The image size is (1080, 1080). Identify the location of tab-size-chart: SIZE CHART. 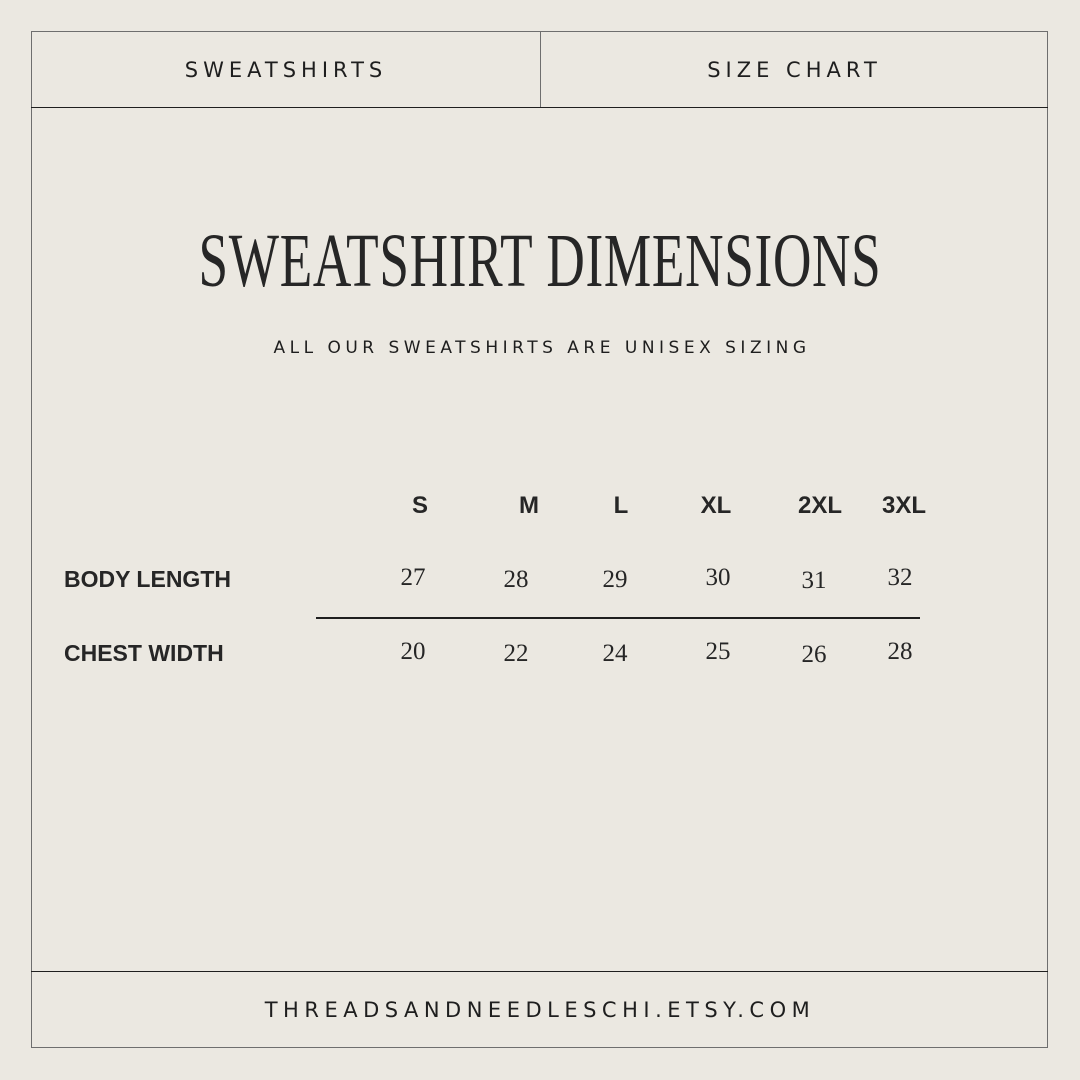
(794, 70).